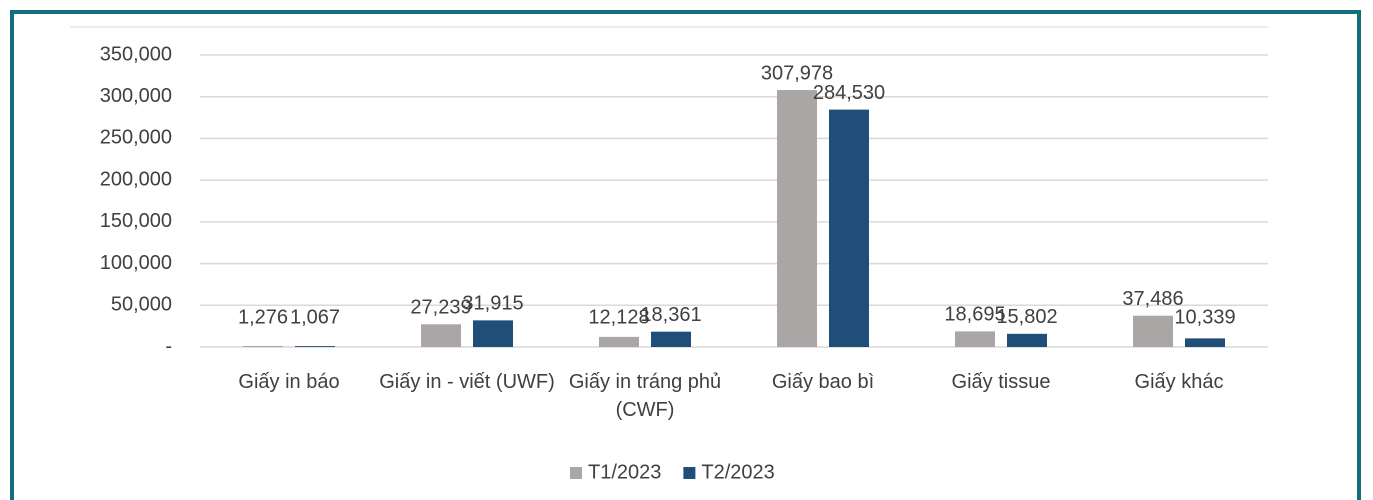 The width and height of the screenshot is (1373, 500). What do you see at coordinates (289, 382) in the screenshot?
I see `x-tick-label: Giấy in báo` at bounding box center [289, 382].